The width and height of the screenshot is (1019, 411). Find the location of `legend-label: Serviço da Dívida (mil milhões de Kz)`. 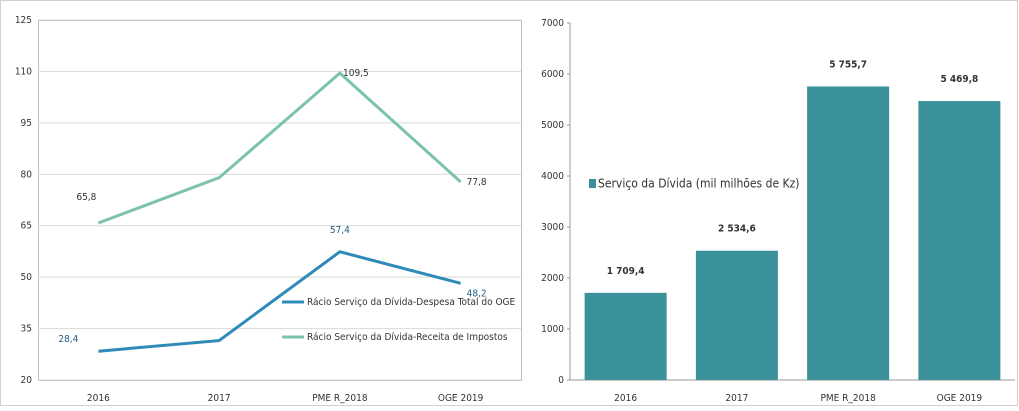

legend-label: Serviço da Dívida (mil milhões de Kz) is located at coordinates (699, 184).